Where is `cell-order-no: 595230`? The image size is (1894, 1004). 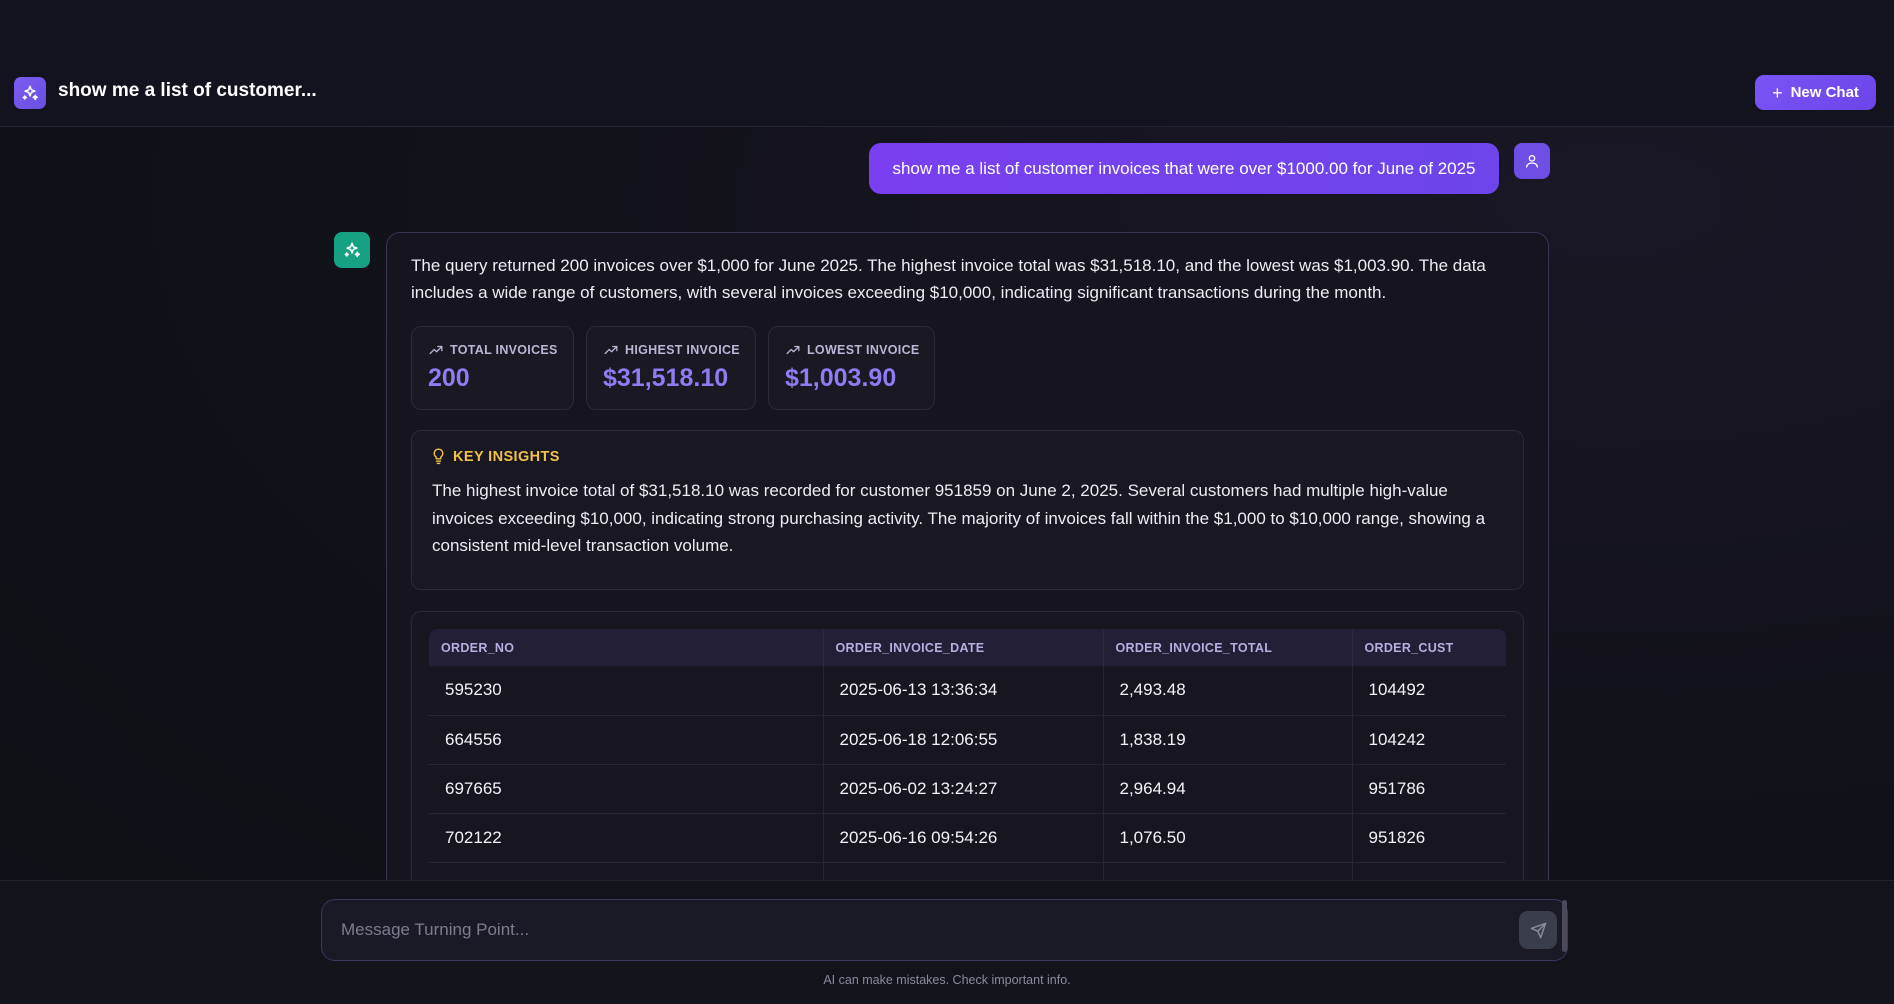 cell-order-no: 595230 is located at coordinates (626, 691).